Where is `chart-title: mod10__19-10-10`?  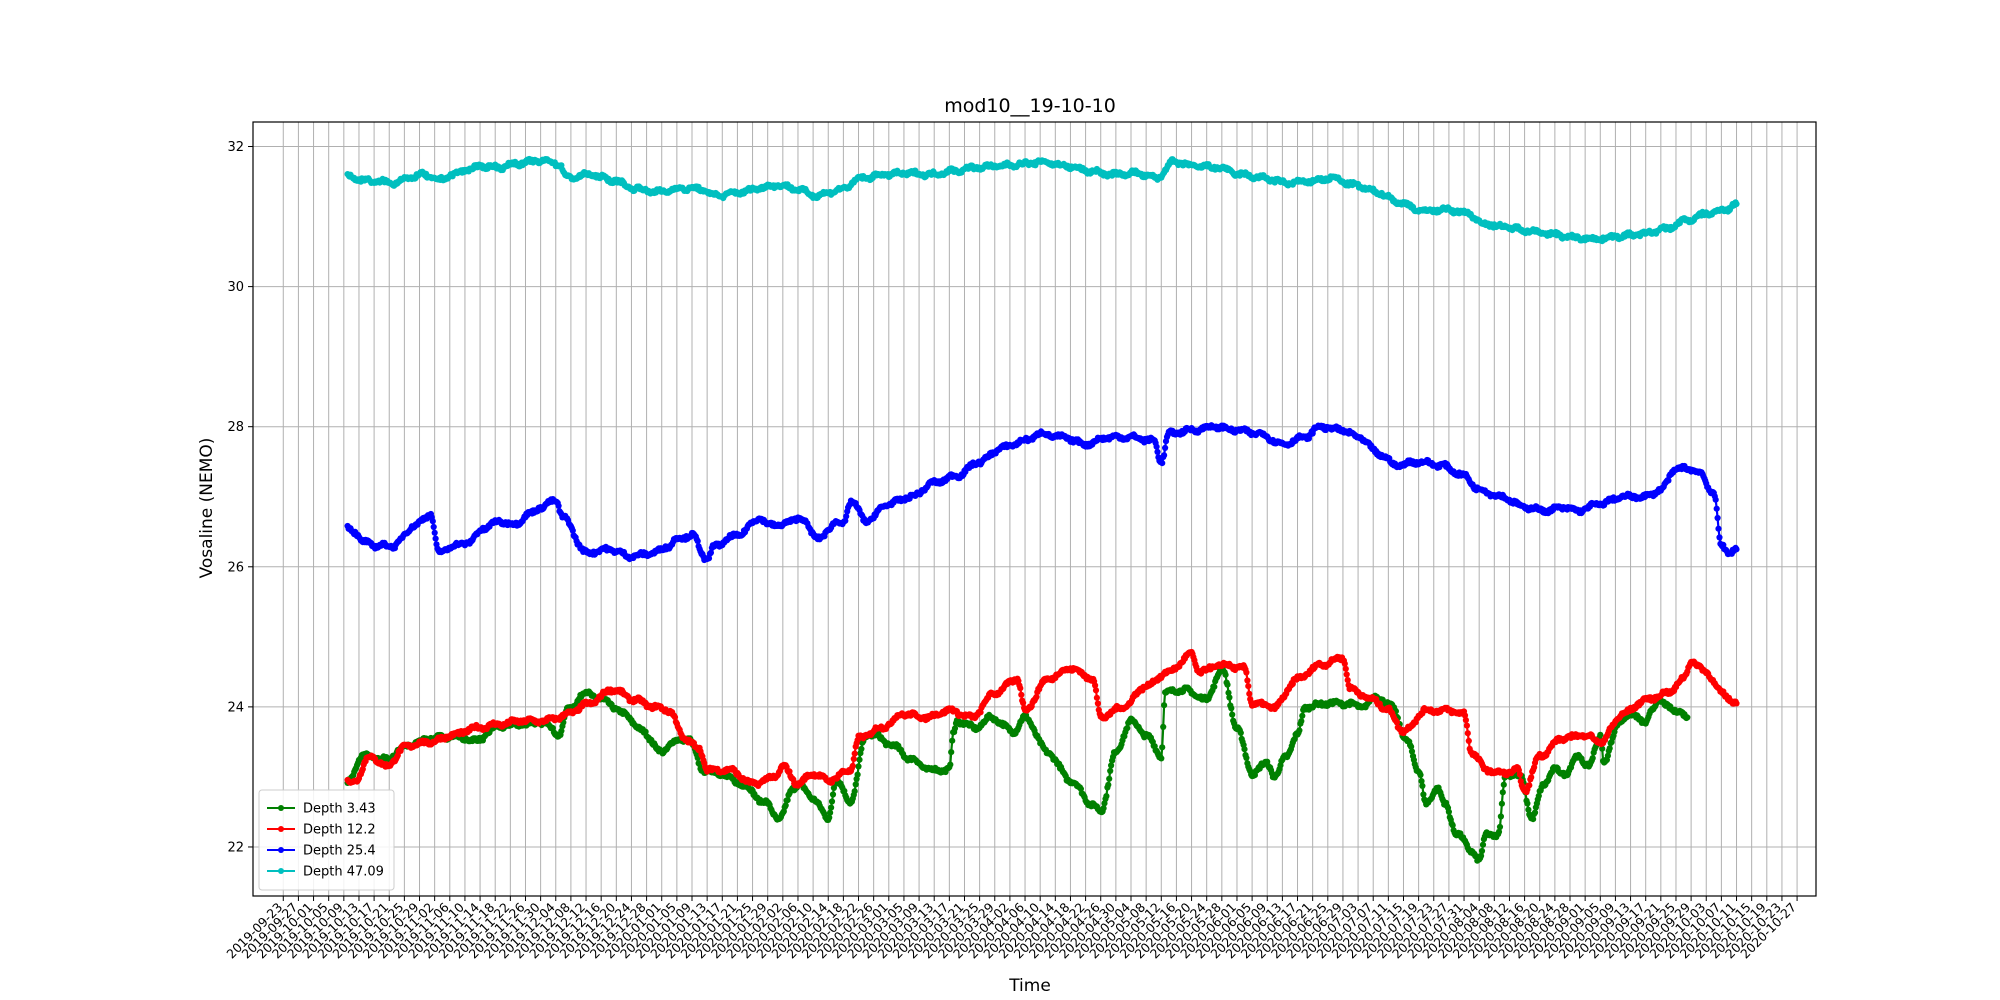
chart-title: mod10__19-10-10 is located at coordinates (1030, 106).